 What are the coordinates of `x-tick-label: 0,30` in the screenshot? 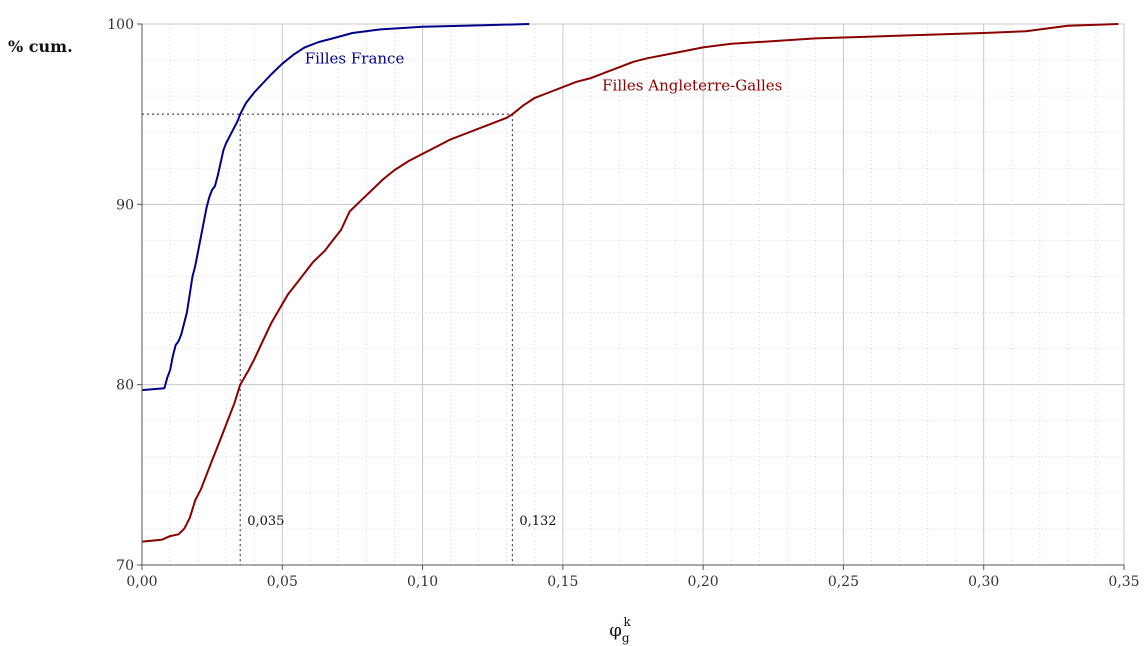 It's located at (983, 582).